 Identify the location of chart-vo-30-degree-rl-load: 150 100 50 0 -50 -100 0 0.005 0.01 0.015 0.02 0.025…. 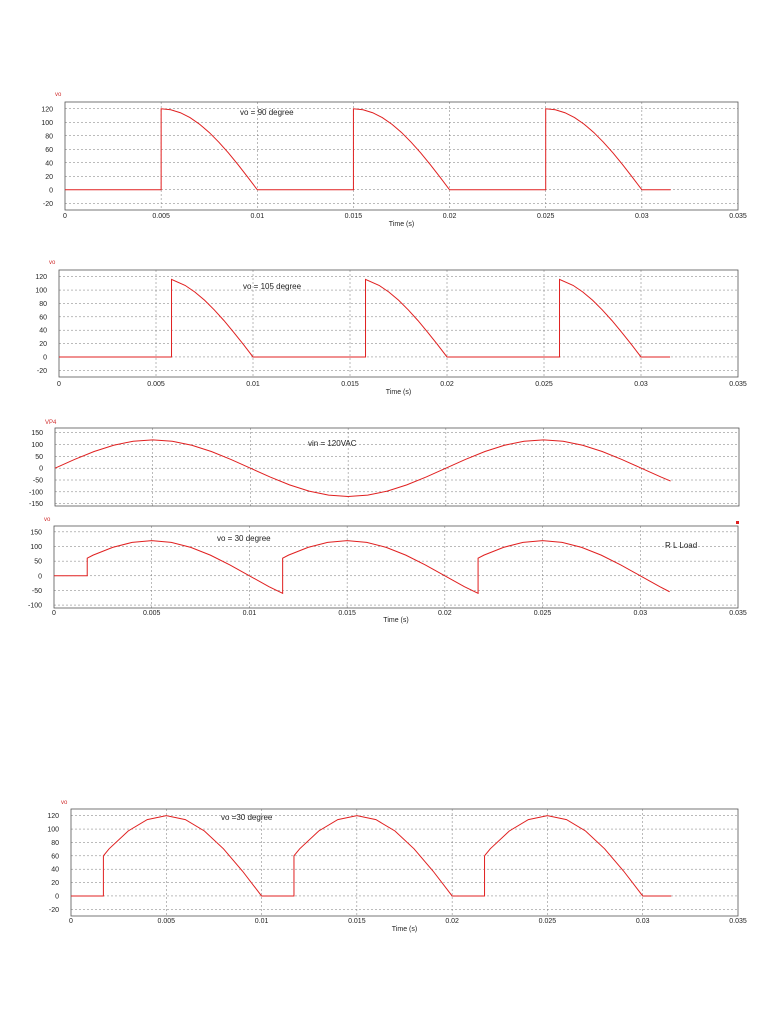
(387, 570).